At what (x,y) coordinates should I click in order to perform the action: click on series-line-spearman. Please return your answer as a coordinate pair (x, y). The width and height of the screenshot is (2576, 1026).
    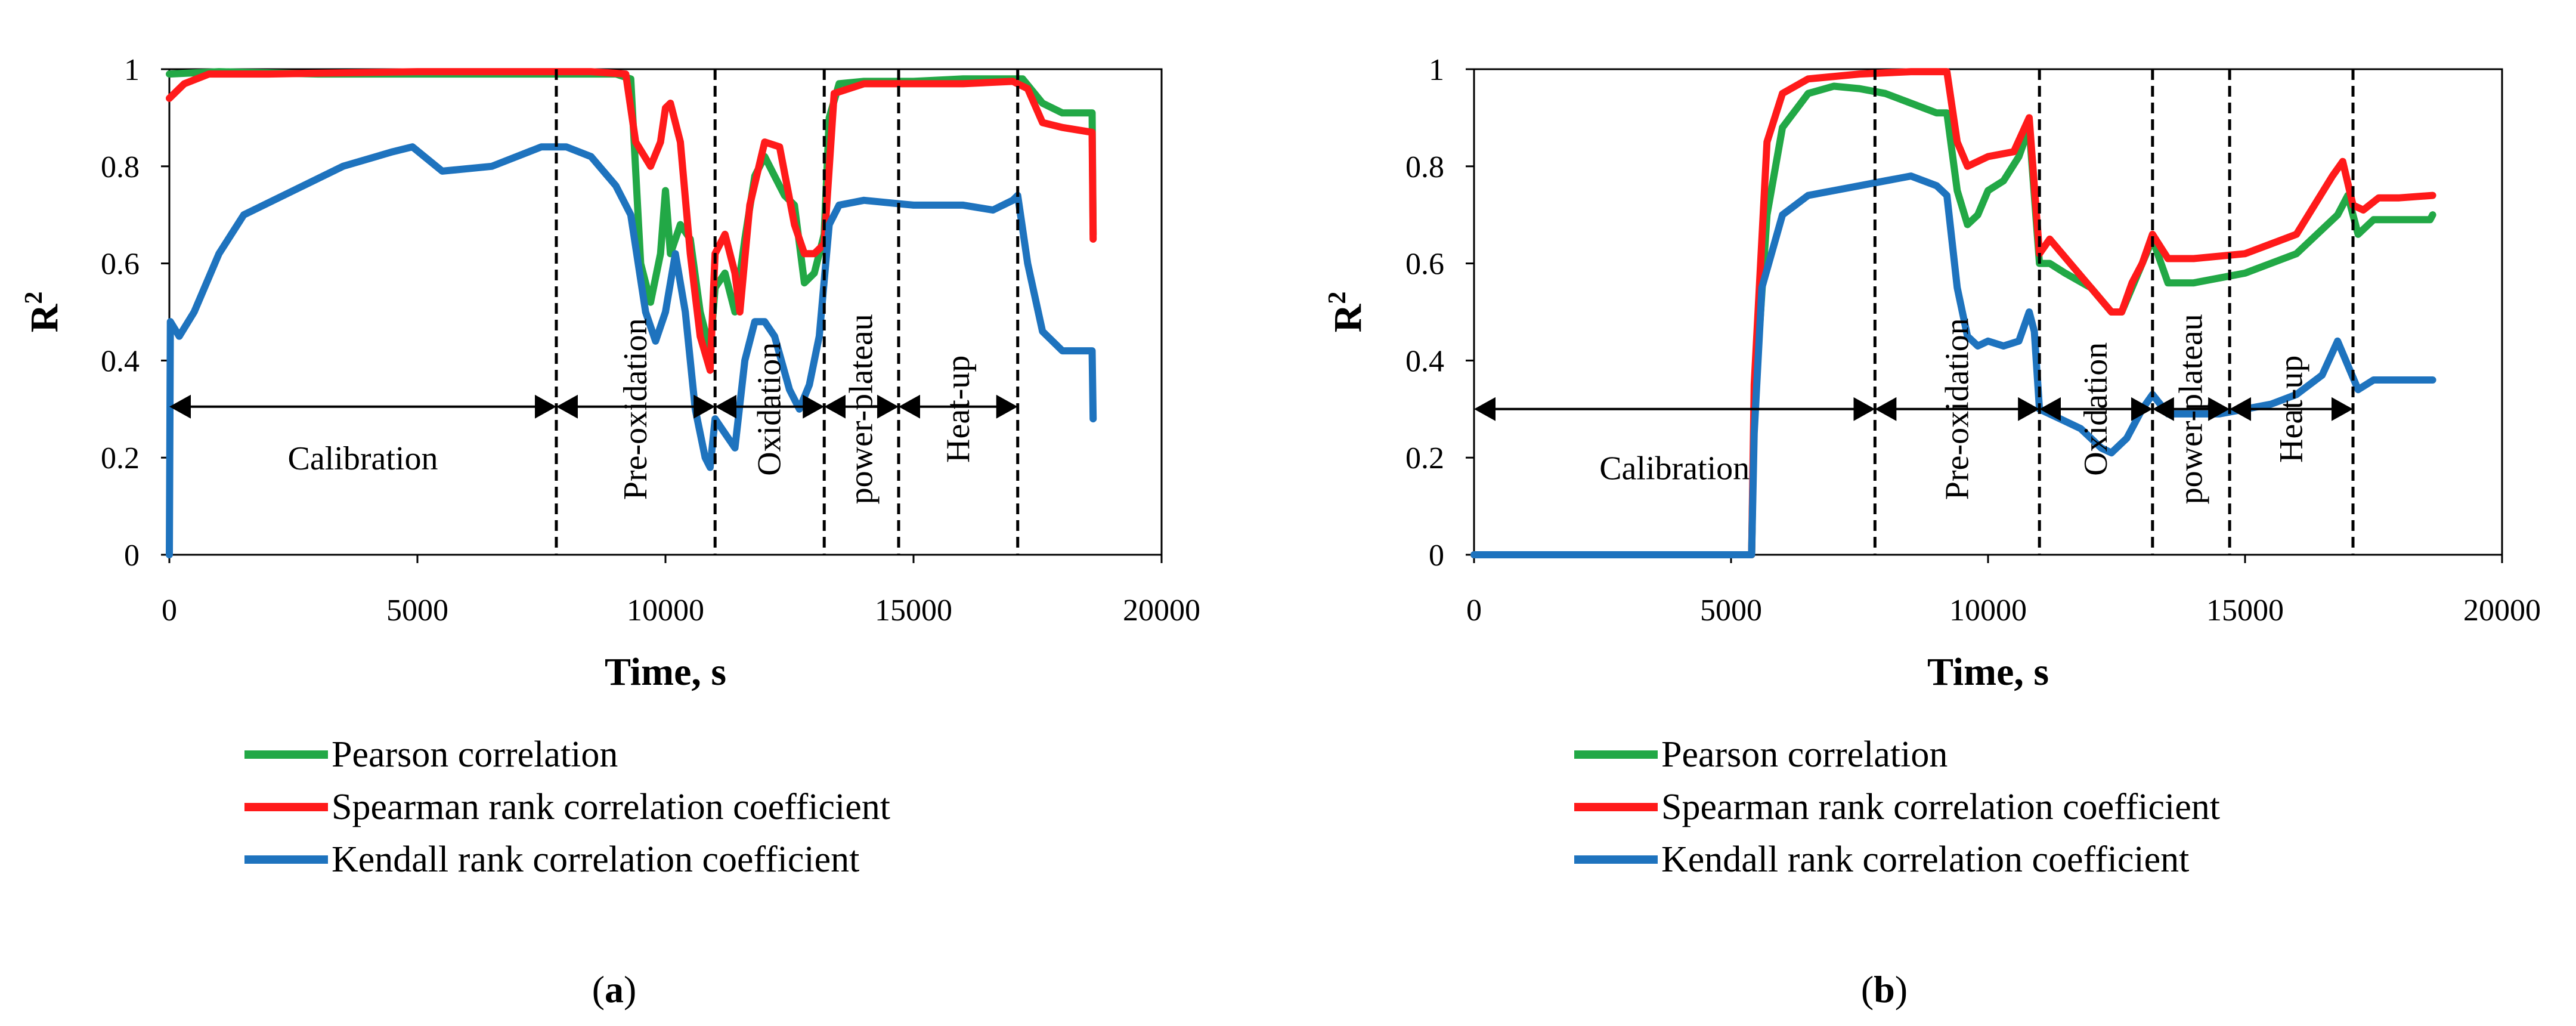
    Looking at the image, I should click on (631, 221).